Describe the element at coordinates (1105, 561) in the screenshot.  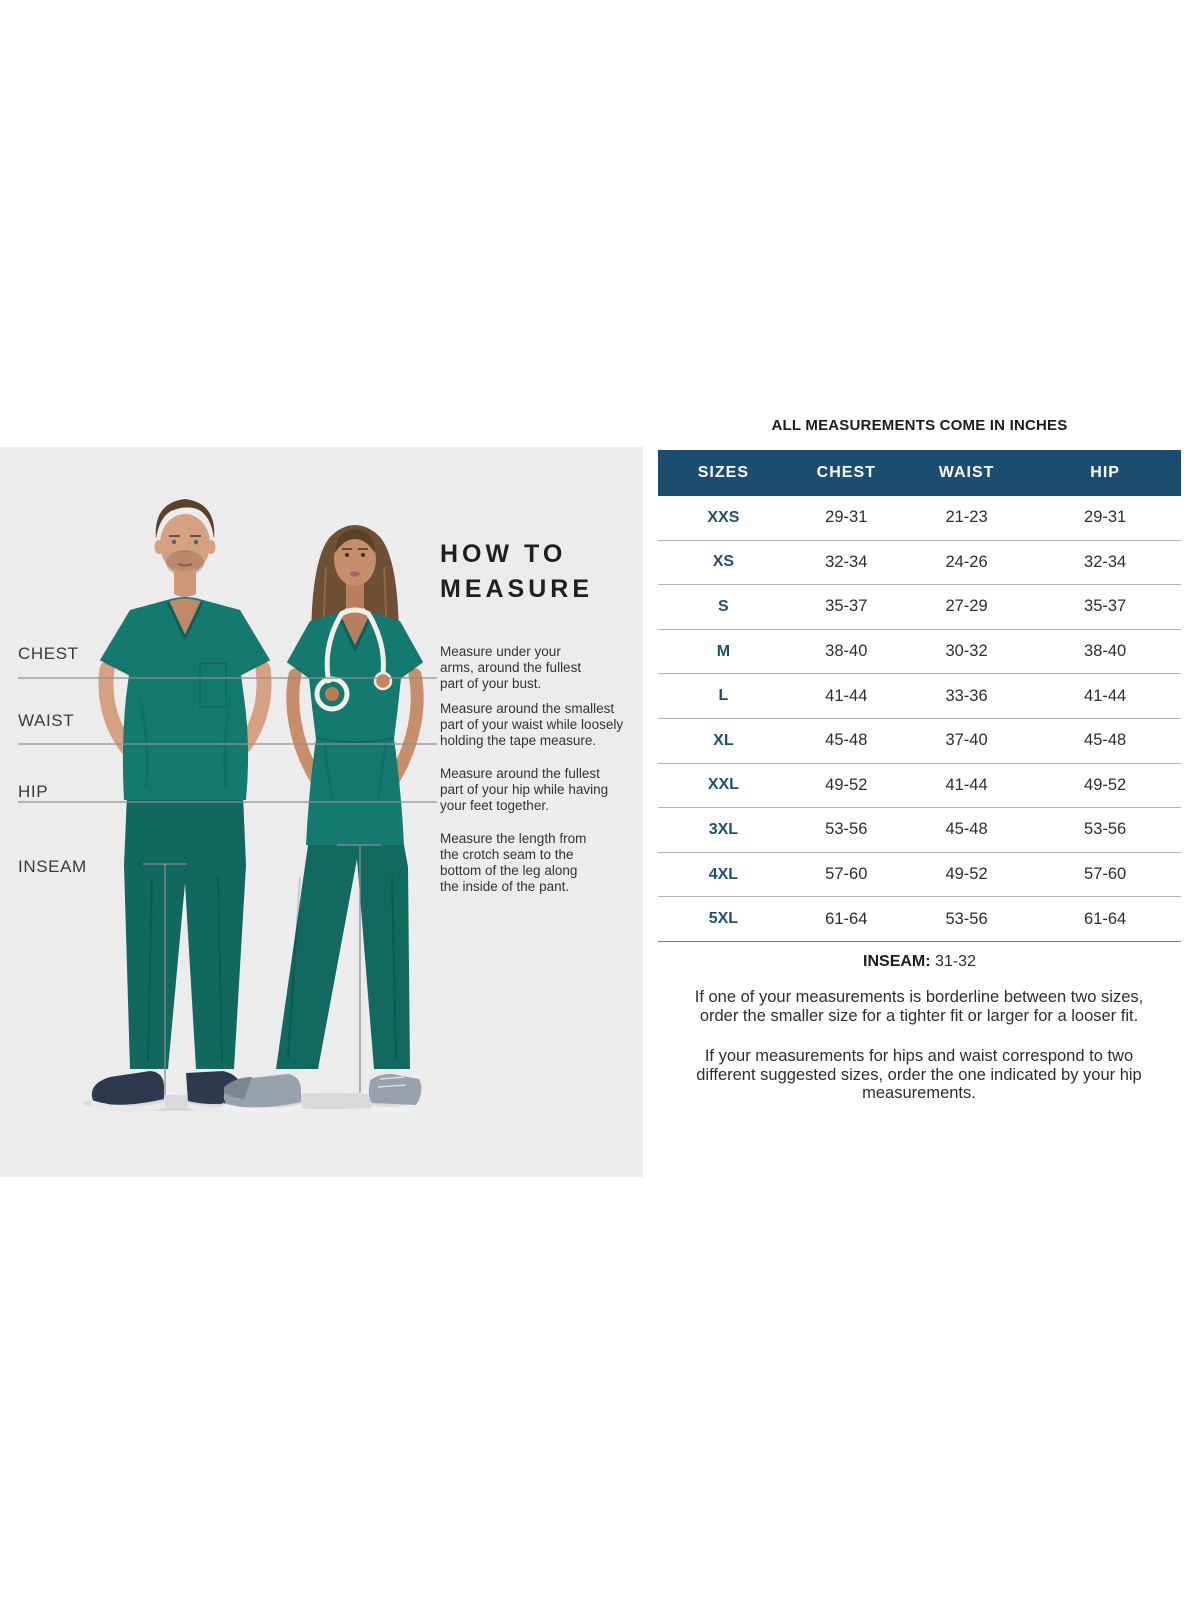
I see `hip-cell: 32-34` at that location.